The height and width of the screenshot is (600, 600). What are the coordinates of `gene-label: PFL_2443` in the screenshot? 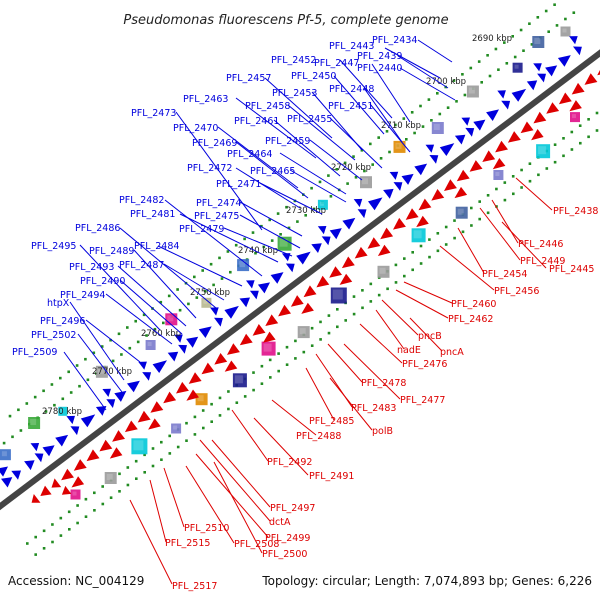 It's located at (351, 46).